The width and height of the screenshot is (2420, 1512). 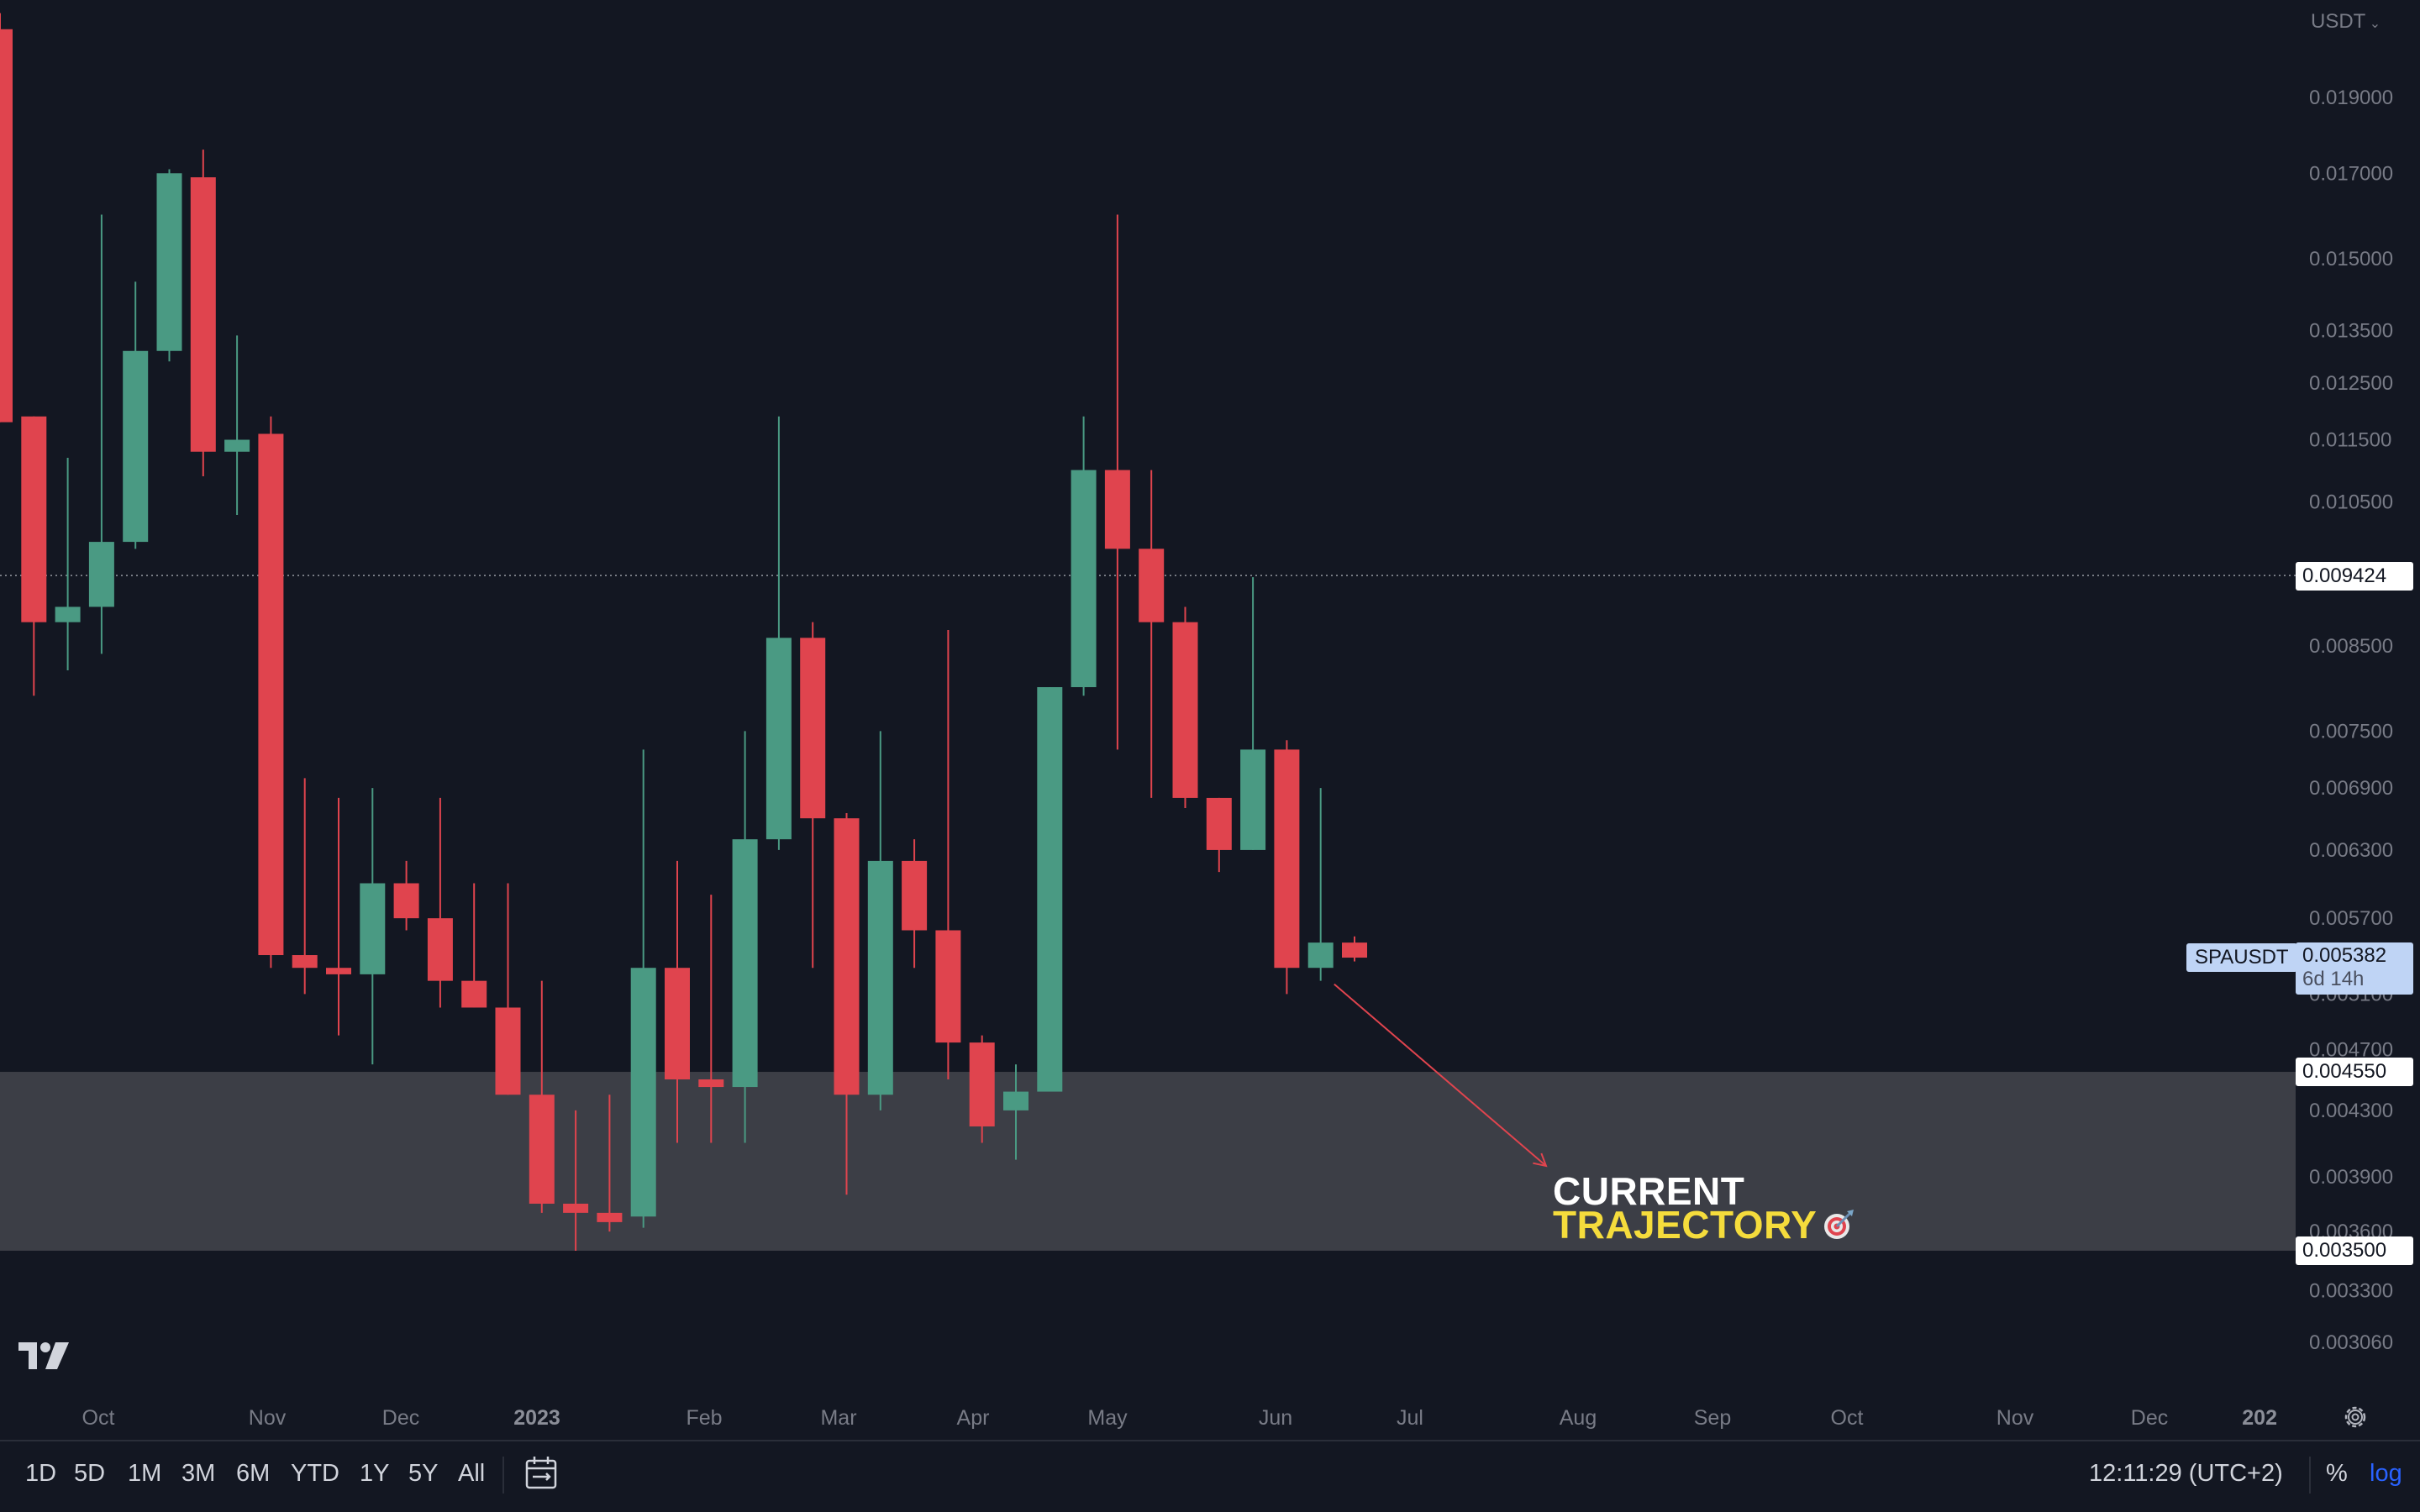 What do you see at coordinates (2344, 955) in the screenshot?
I see `last-price-value: 0.005382` at bounding box center [2344, 955].